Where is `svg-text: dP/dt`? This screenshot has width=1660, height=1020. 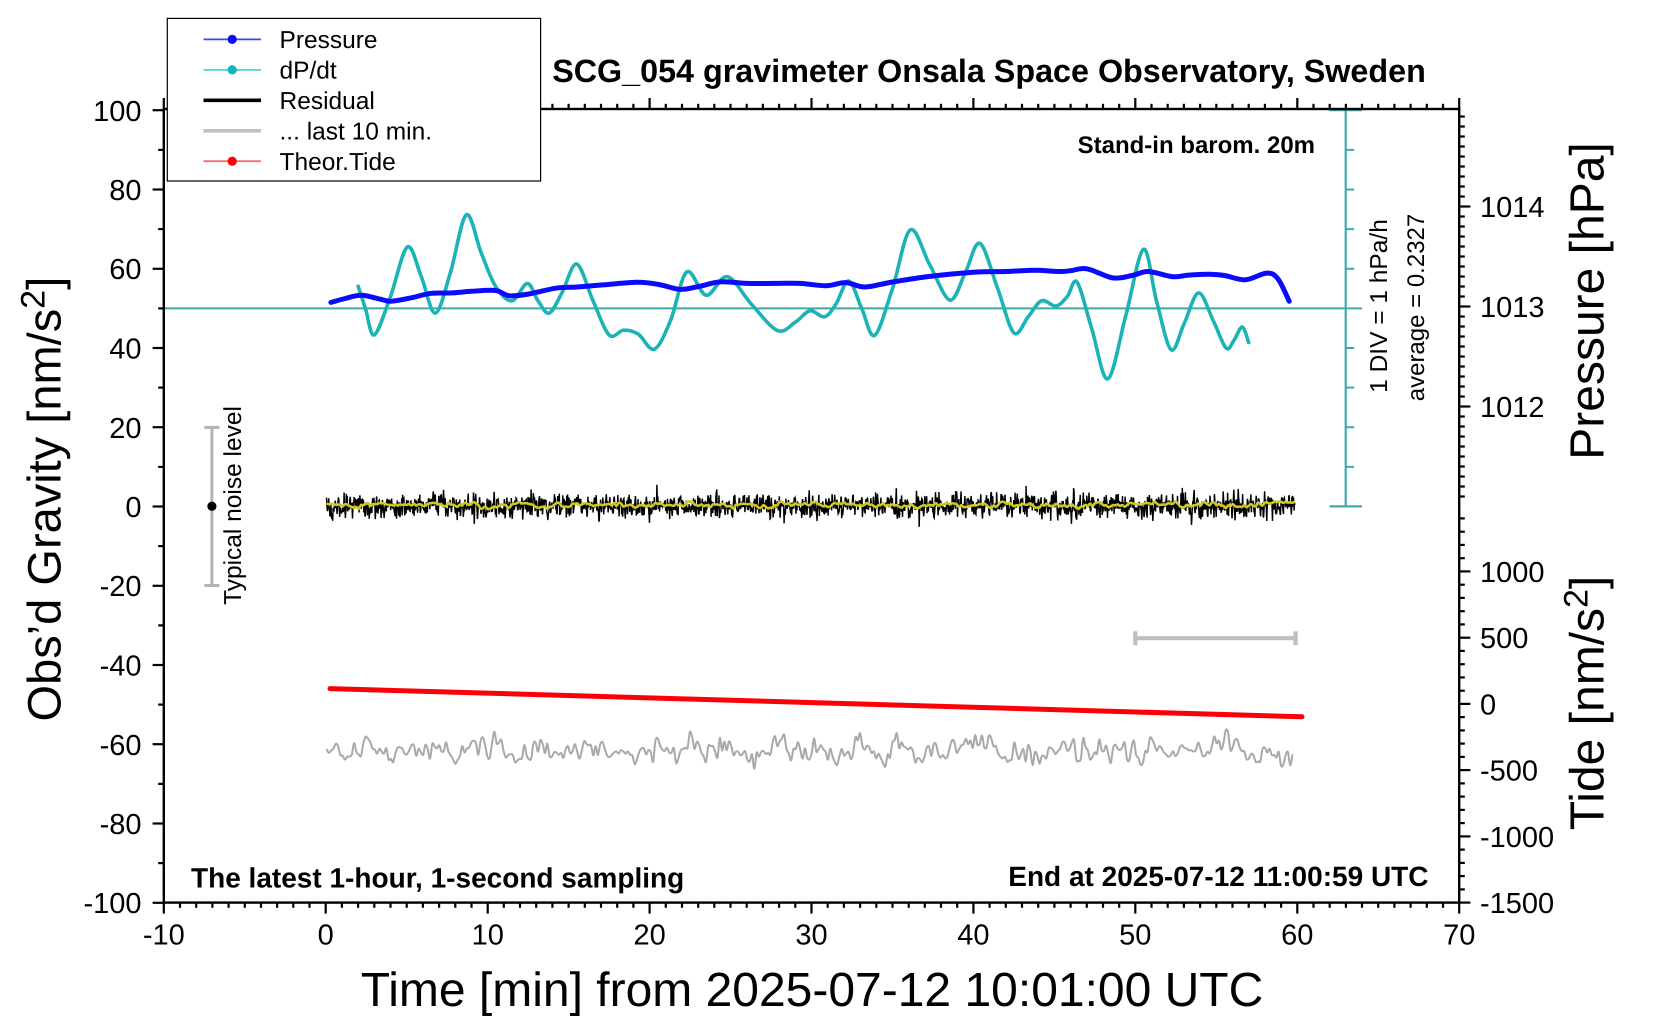
svg-text: dP/dt is located at coordinates (308, 71).